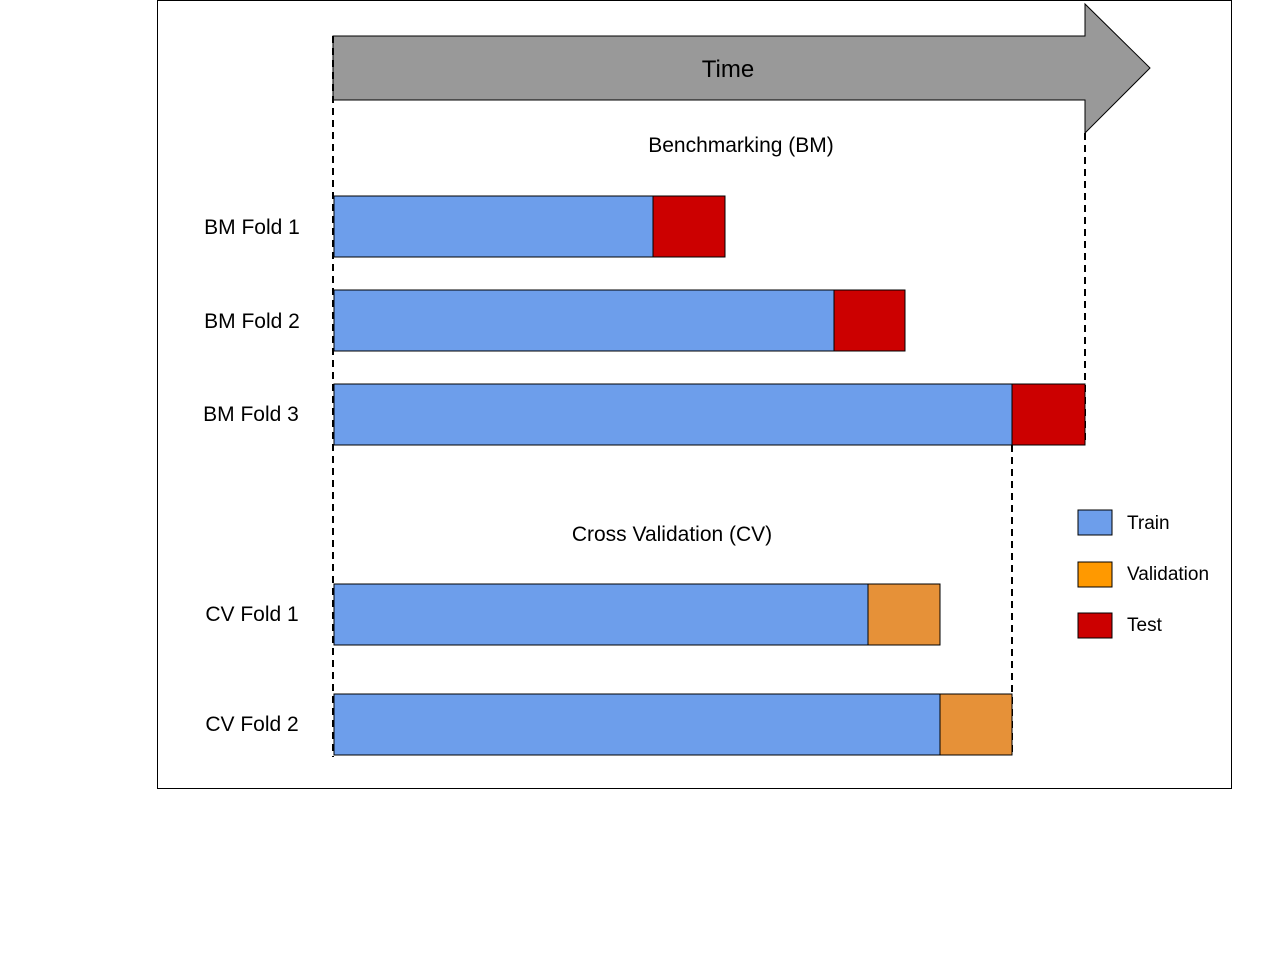  What do you see at coordinates (728, 69) in the screenshot?
I see `time-arrow-label: Time` at bounding box center [728, 69].